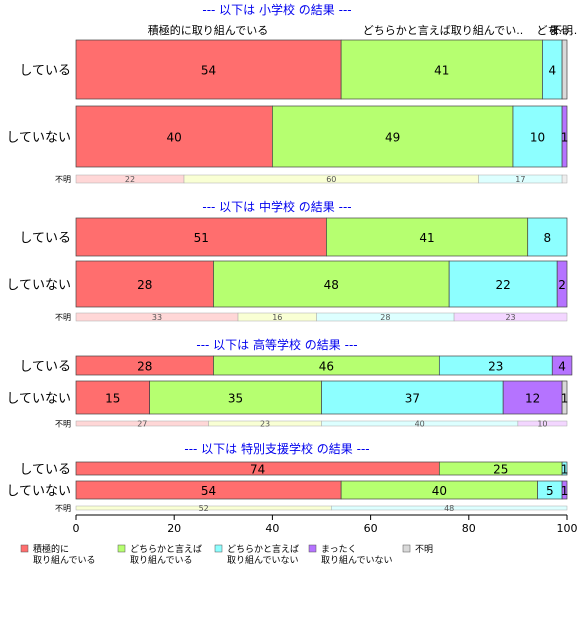 The image size is (580, 636). What do you see at coordinates (257, 470) in the screenshot?
I see `segment-value-label: 74` at bounding box center [257, 470].